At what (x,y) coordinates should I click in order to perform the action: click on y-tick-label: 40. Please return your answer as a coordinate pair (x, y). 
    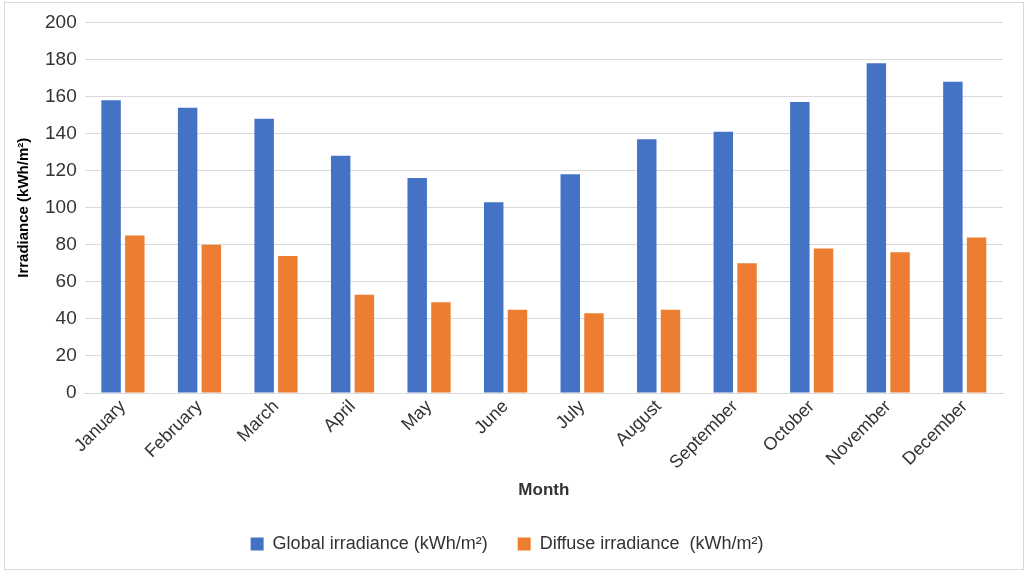
    Looking at the image, I should click on (66, 318).